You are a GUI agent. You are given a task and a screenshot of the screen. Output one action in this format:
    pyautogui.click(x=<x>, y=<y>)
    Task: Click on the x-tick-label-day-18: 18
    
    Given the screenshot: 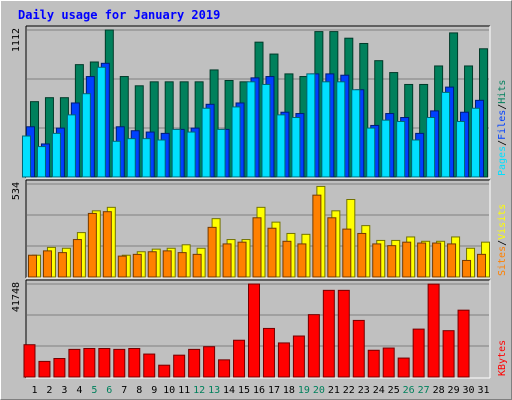 What is the action you would take?
    pyautogui.click(x=289, y=390)
    